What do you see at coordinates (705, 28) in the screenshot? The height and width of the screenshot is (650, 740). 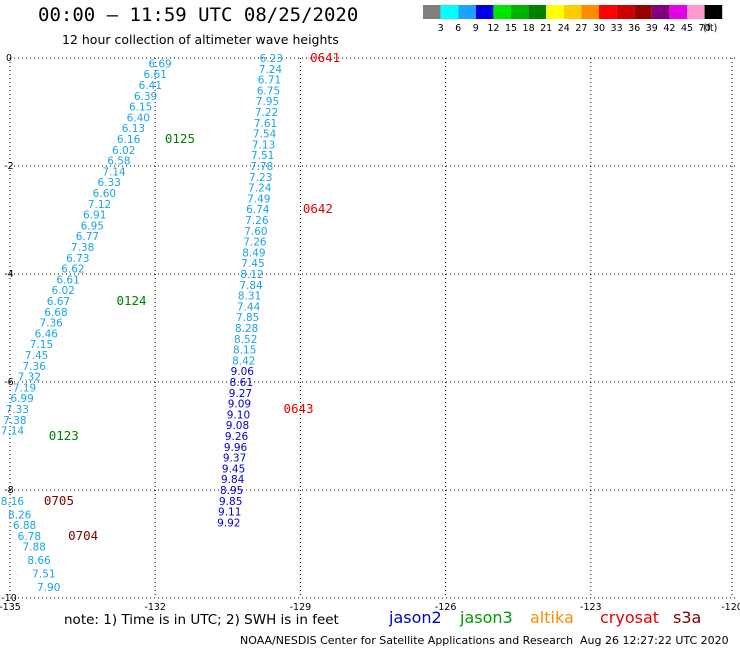 I see `legend-label: 70` at bounding box center [705, 28].